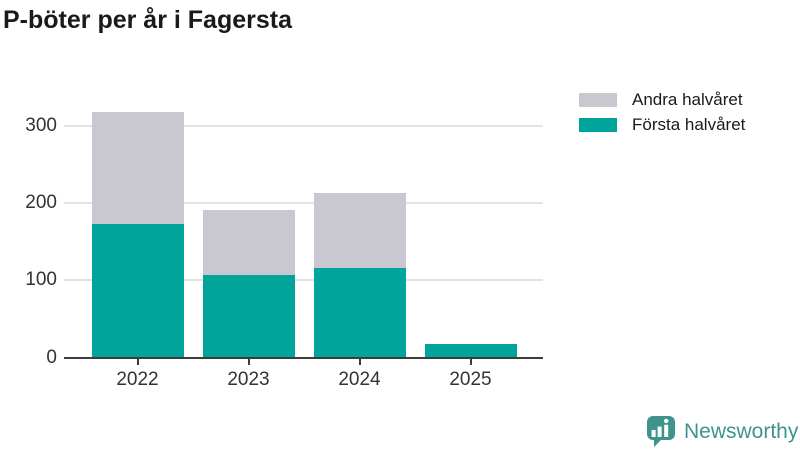 The height and width of the screenshot is (450, 800). I want to click on x-tick-2025, so click(470, 361).